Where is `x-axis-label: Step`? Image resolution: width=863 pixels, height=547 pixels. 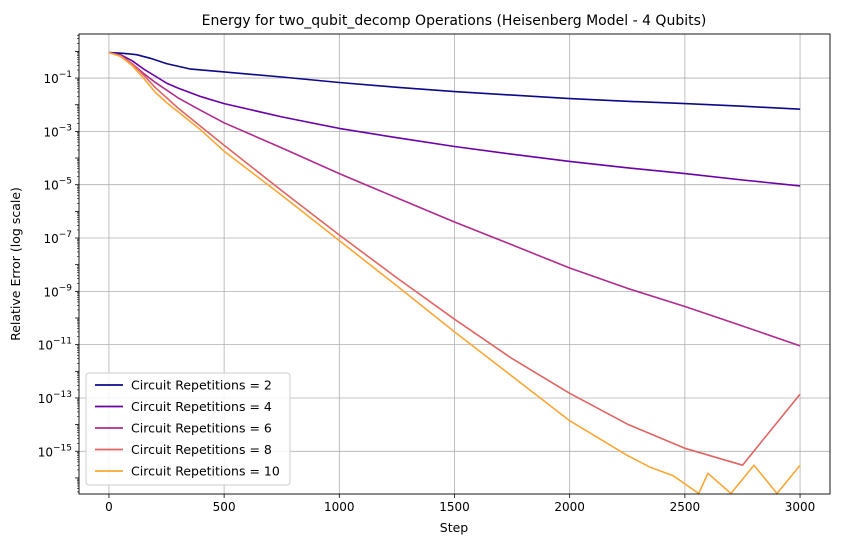 x-axis-label: Step is located at coordinates (454, 527).